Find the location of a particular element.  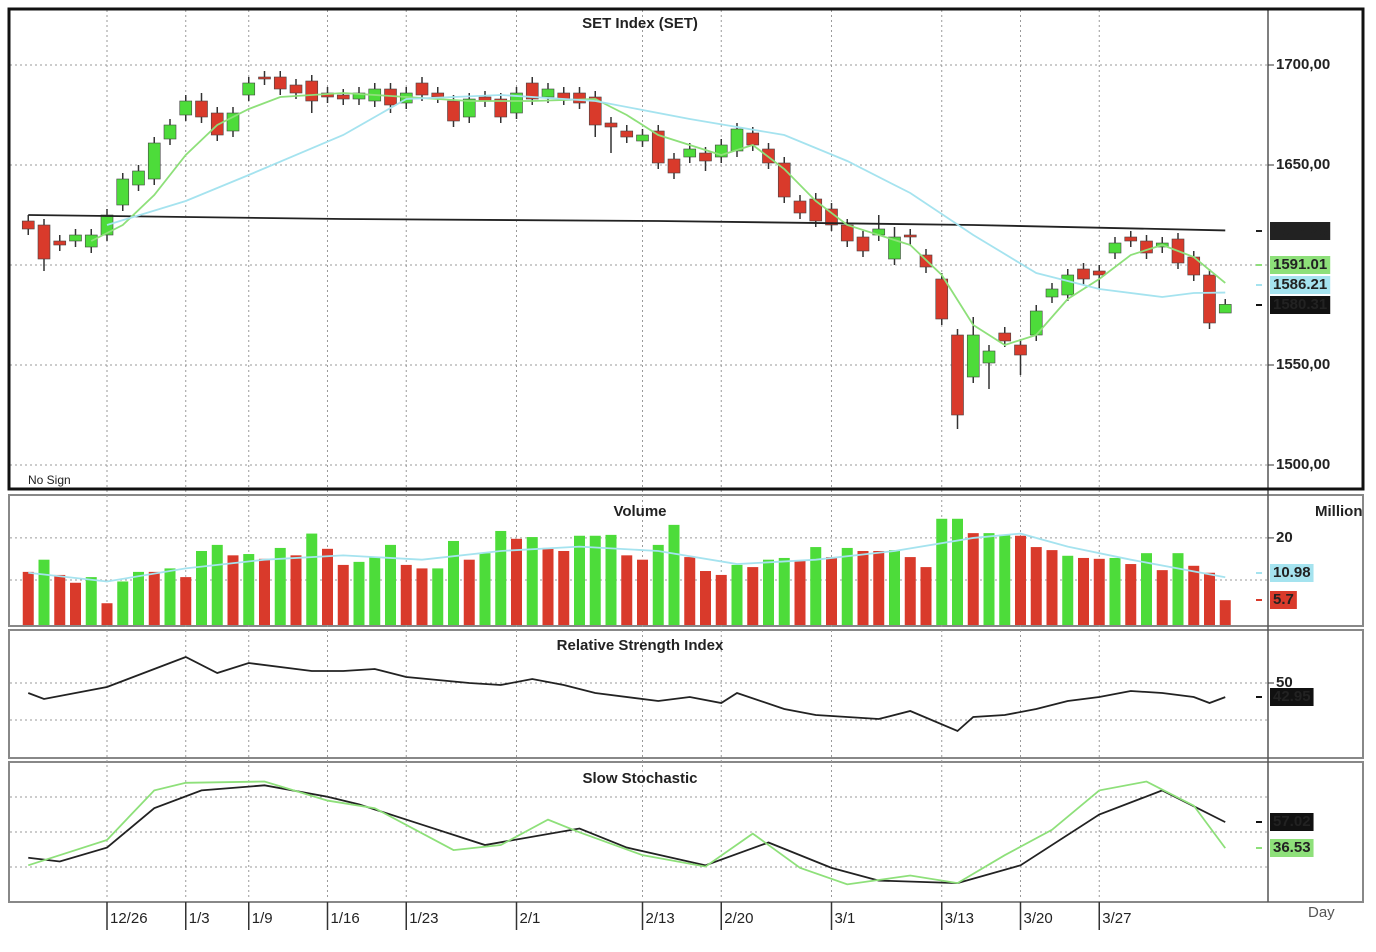

x-tick-label: 1/3 is located at coordinates (199, 918).